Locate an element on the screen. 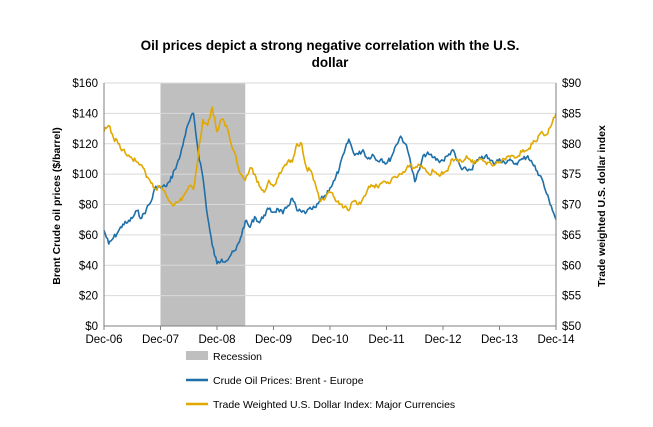  x-tick-label: Dec-09 is located at coordinates (273, 340).